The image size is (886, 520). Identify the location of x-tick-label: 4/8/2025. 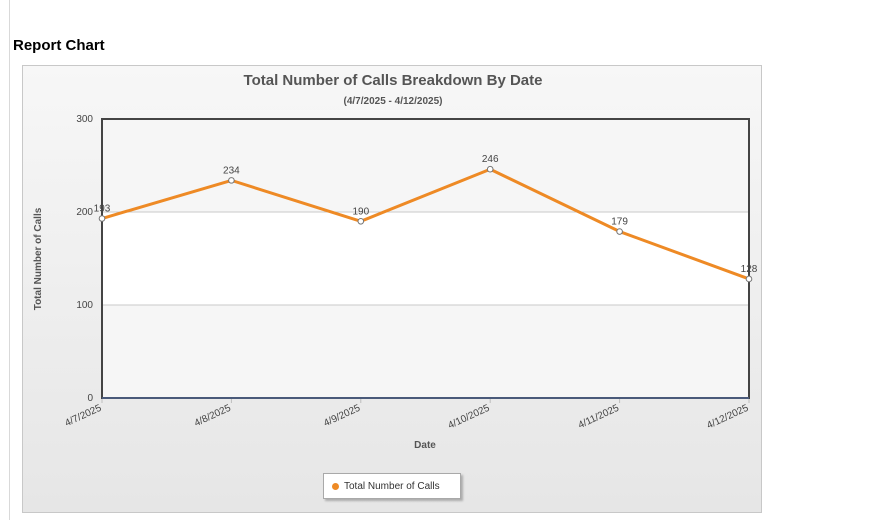
(213, 416).